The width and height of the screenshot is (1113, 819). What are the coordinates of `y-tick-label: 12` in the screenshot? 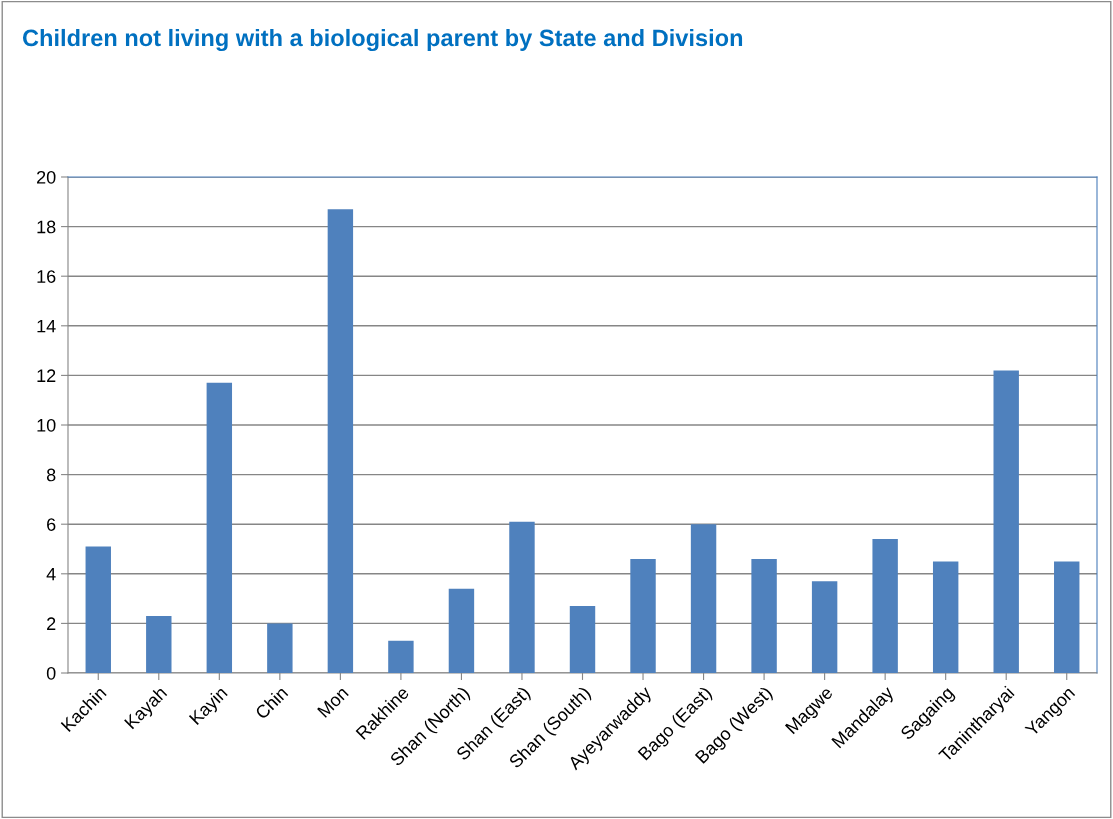 It's located at (46, 375).